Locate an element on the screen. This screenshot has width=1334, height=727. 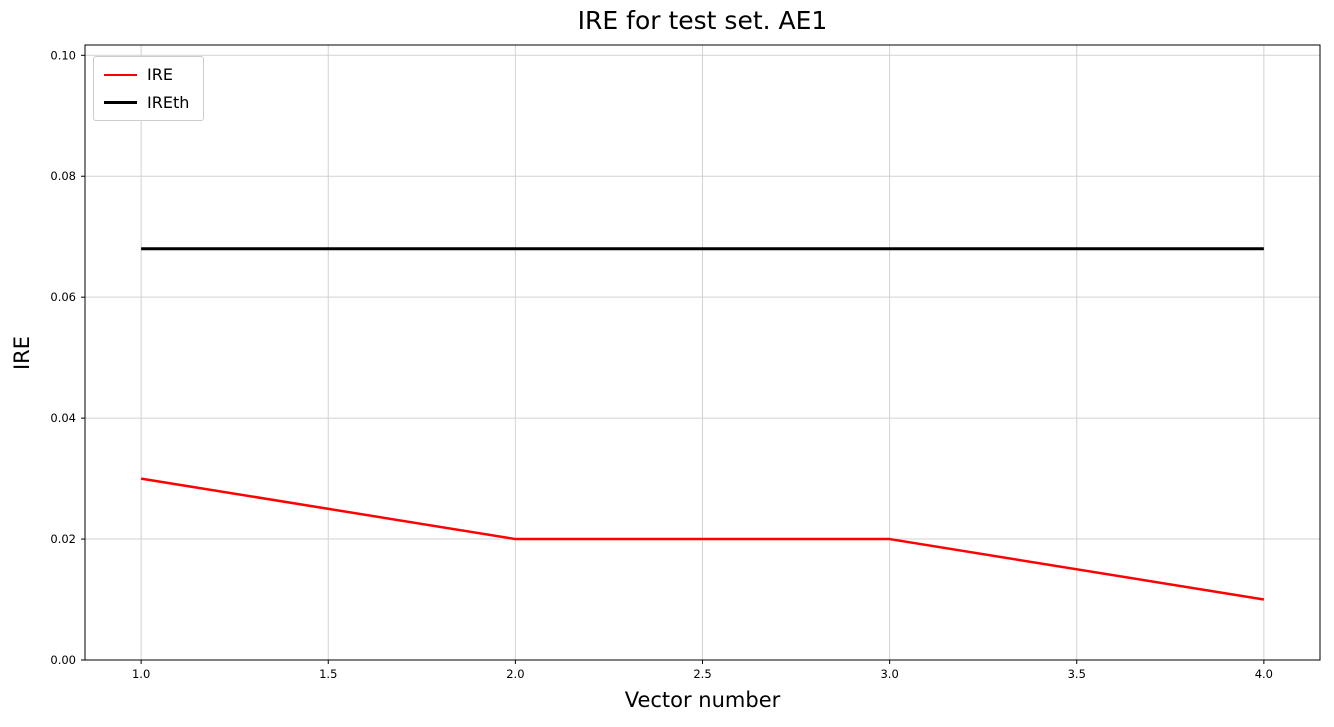
legend: IRE IREth is located at coordinates (149, 89).